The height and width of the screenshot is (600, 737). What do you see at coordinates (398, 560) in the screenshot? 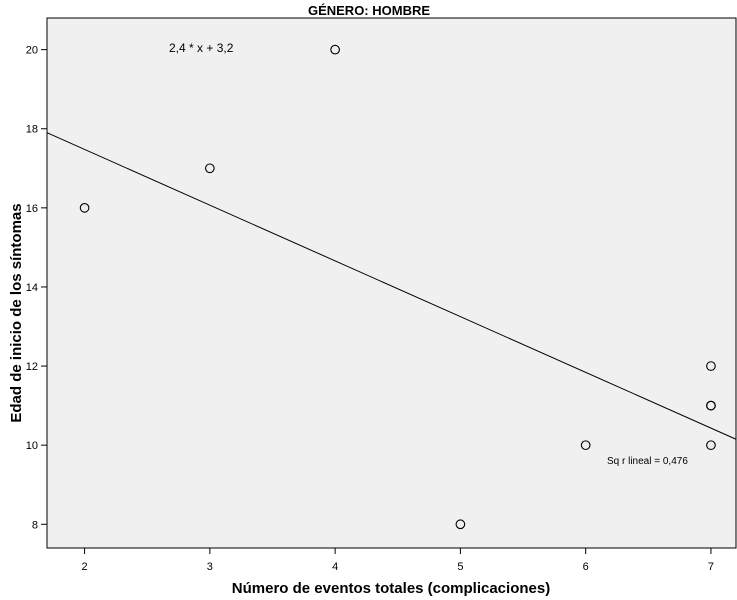
I see `x-axis: 2 3 4 5 6 7` at bounding box center [398, 560].